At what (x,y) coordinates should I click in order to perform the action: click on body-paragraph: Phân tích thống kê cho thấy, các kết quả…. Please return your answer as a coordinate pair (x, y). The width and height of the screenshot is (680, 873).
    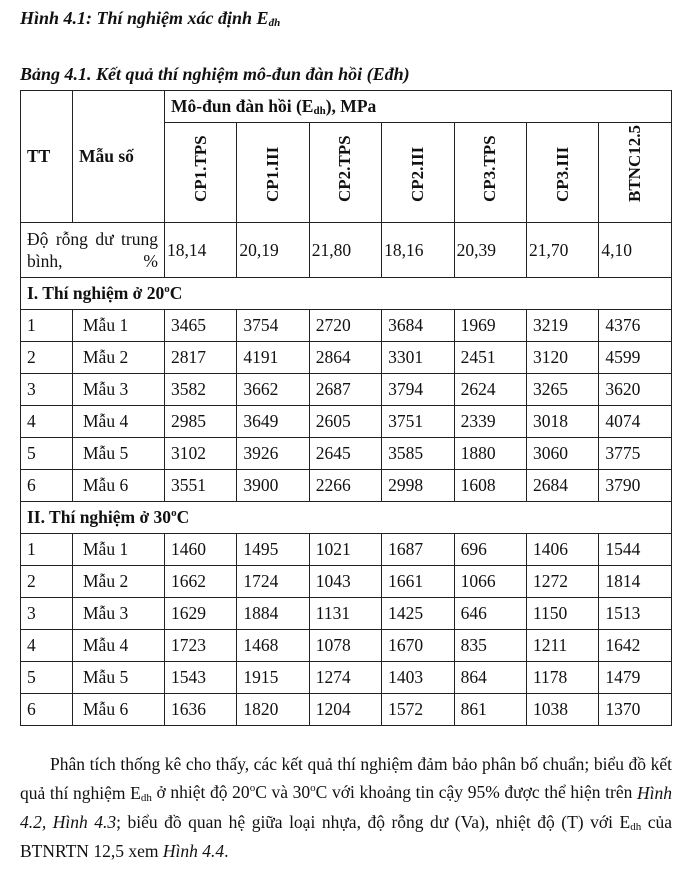
    Looking at the image, I should click on (346, 808).